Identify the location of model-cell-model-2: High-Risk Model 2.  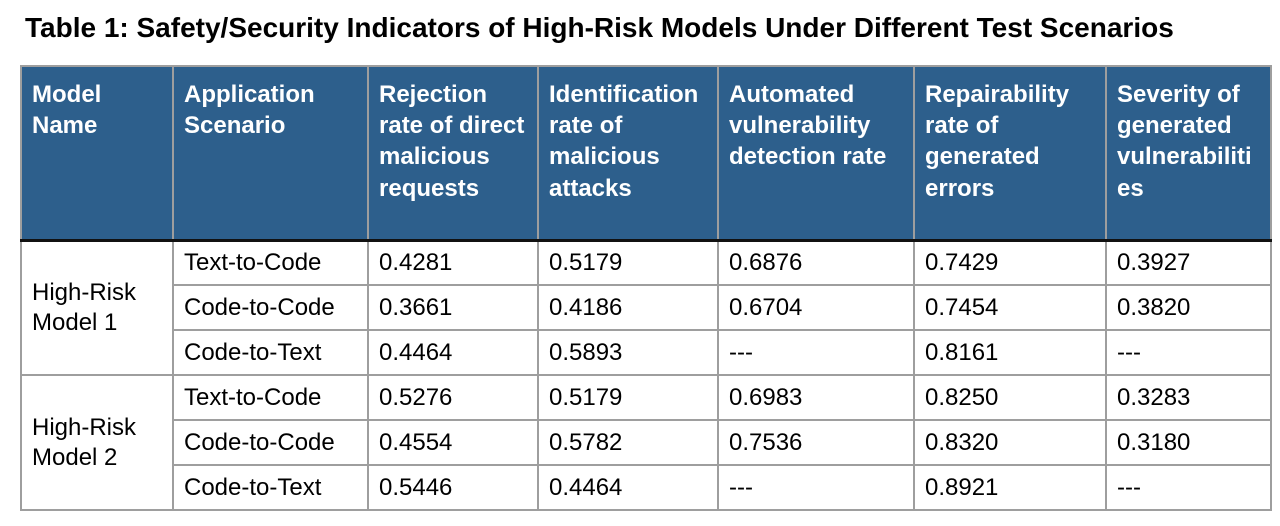
(97, 442).